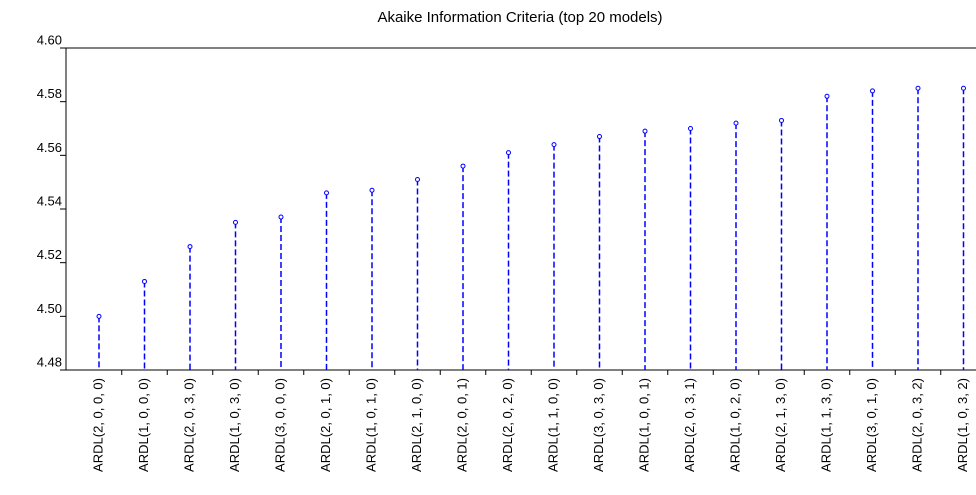 The width and height of the screenshot is (976, 495). I want to click on x-tick-label: ARDL(3, 0, 0, 0), so click(279, 425).